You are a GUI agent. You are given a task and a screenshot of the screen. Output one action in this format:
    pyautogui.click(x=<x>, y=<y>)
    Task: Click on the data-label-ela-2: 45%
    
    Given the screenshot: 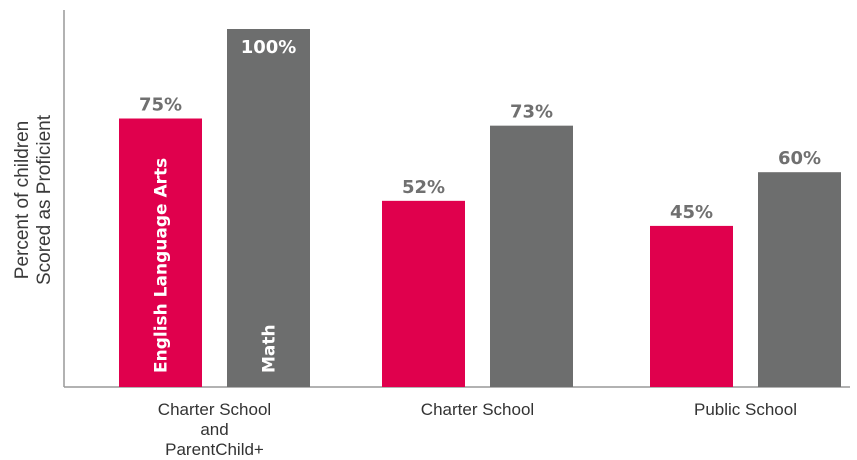 What is the action you would take?
    pyautogui.click(x=691, y=212)
    